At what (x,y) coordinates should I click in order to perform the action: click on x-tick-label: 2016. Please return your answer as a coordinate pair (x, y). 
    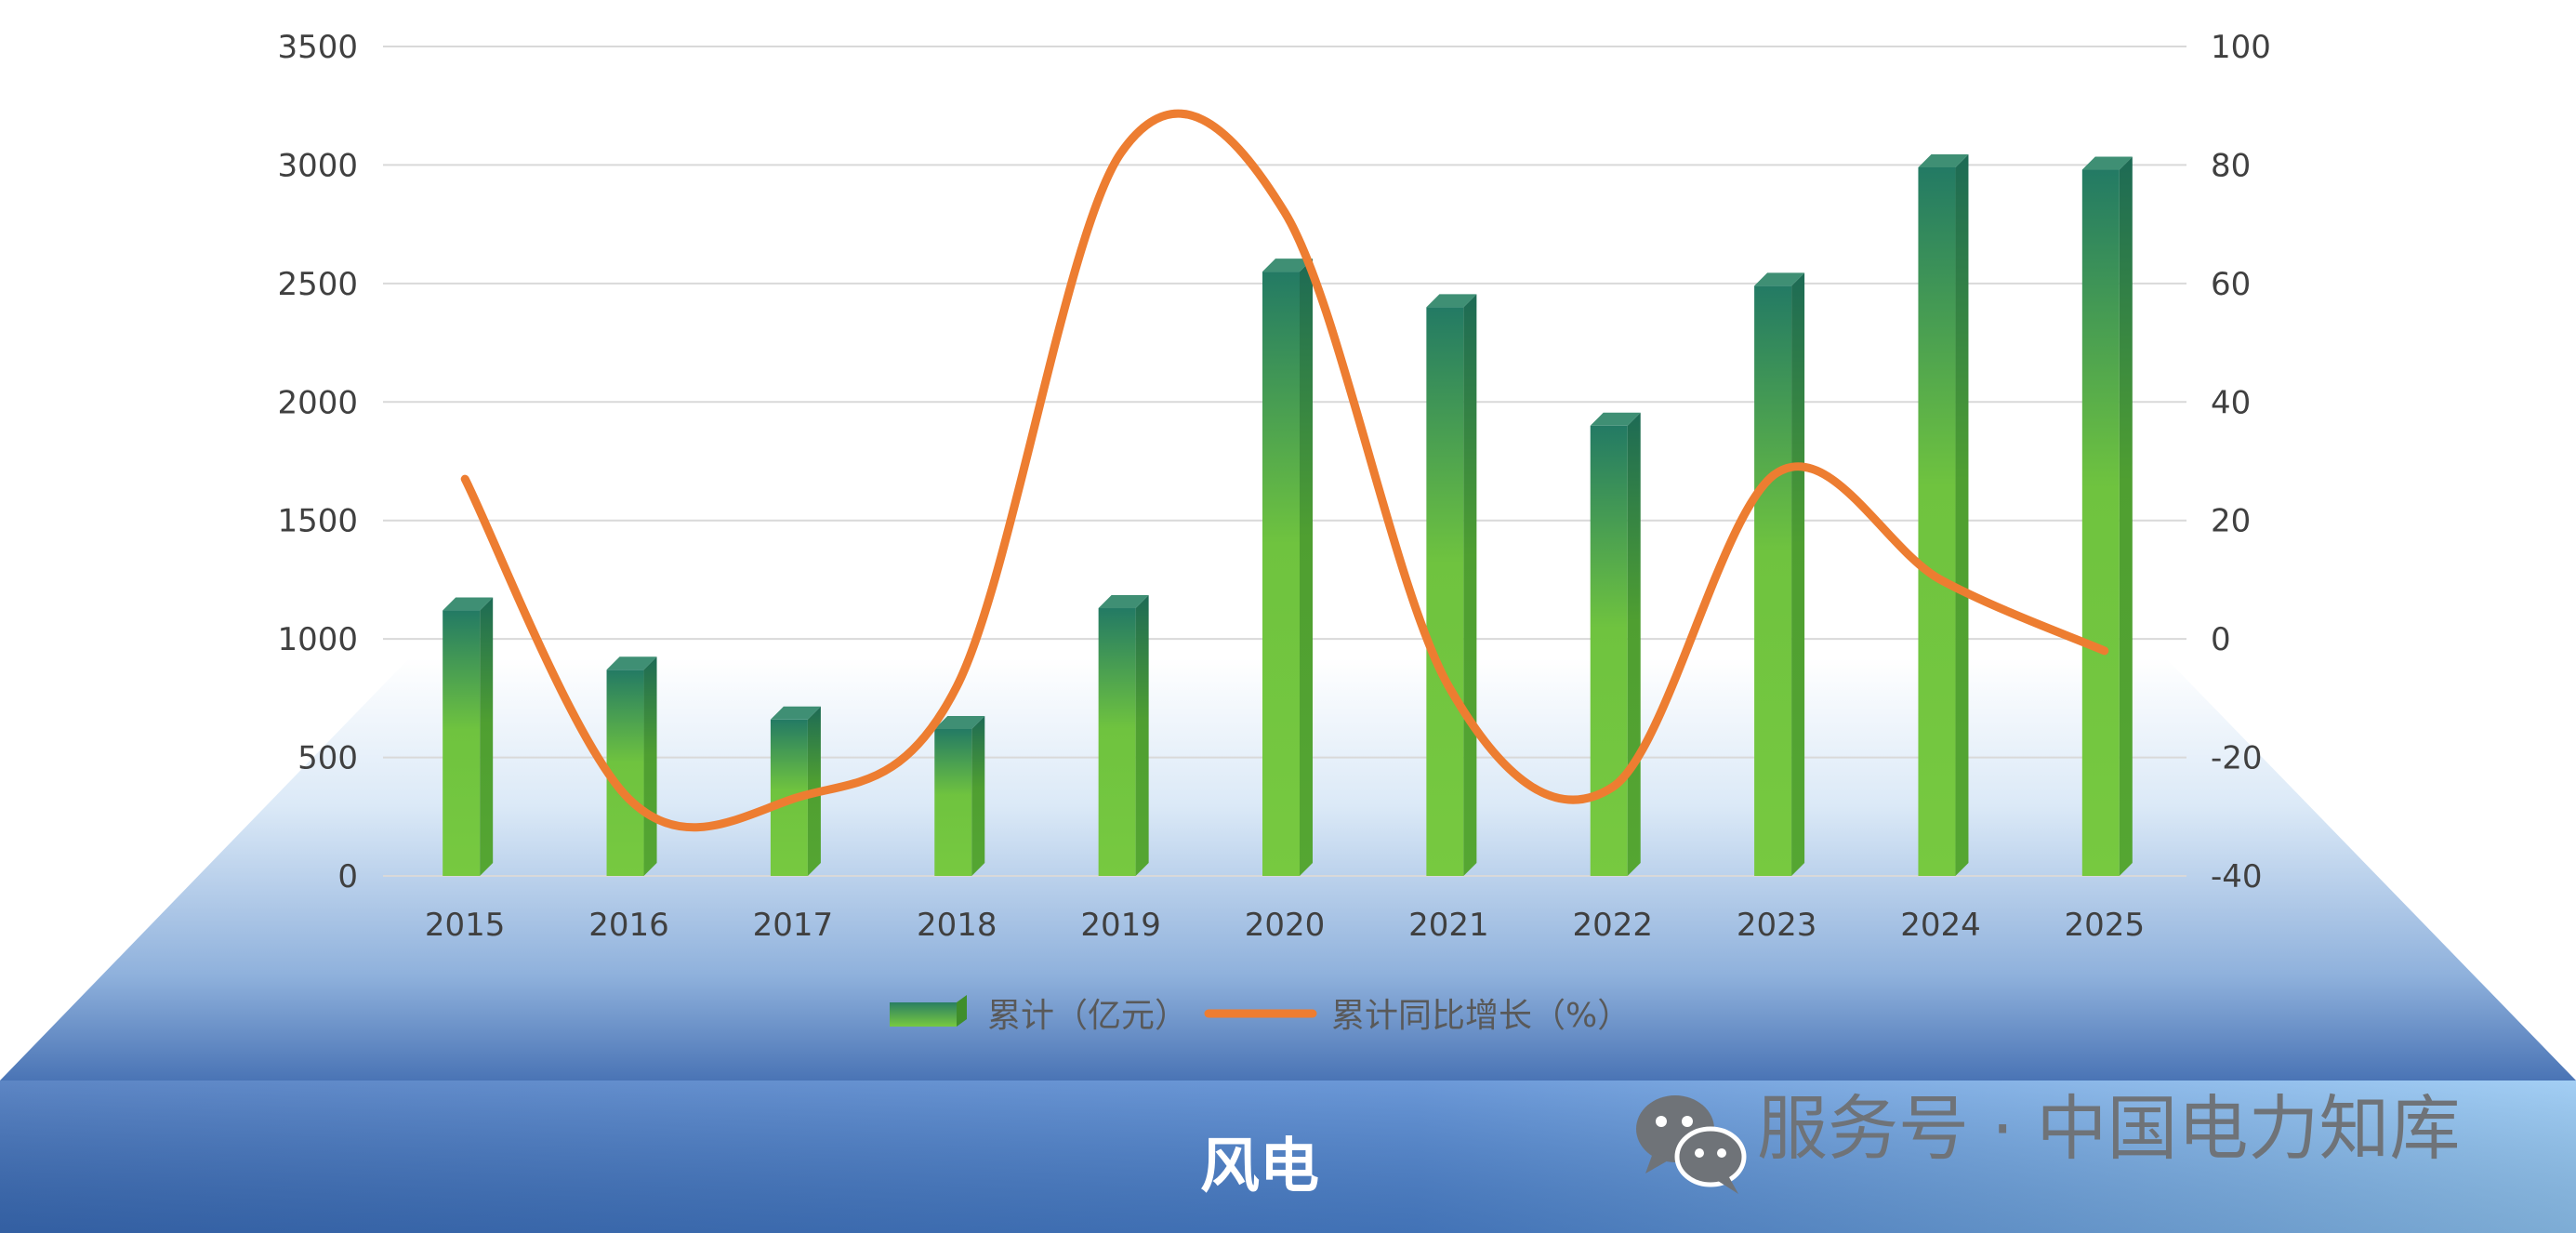
    Looking at the image, I should click on (628, 925).